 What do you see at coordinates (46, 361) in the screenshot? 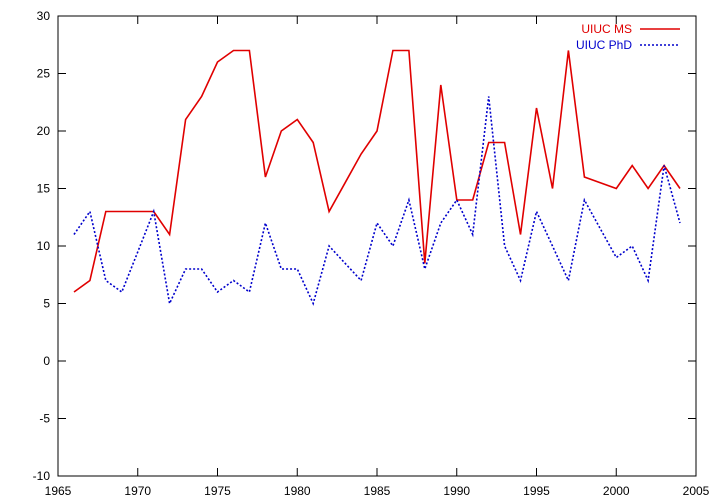
I see `y-tick-label: 0` at bounding box center [46, 361].